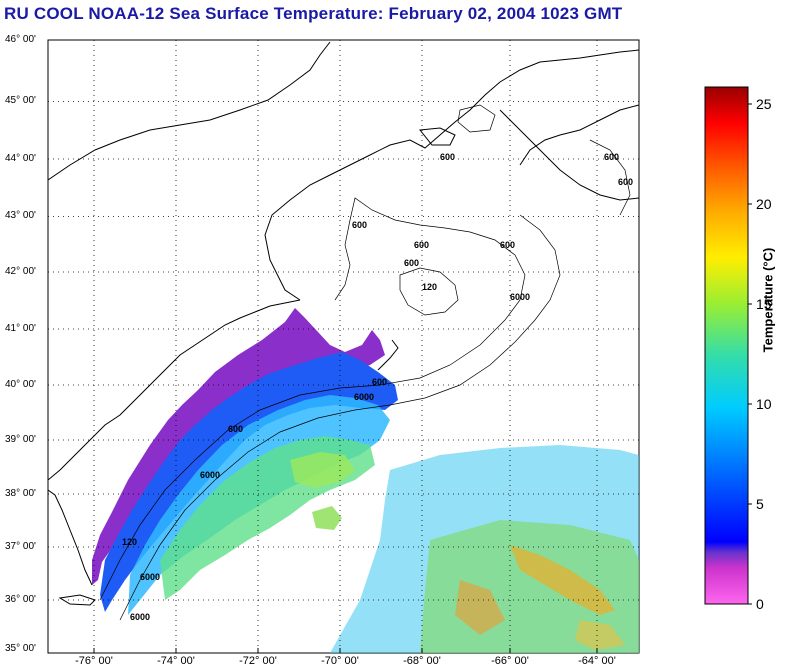  What do you see at coordinates (322, 470) in the screenshot?
I see `sst-warm-patch` at bounding box center [322, 470].